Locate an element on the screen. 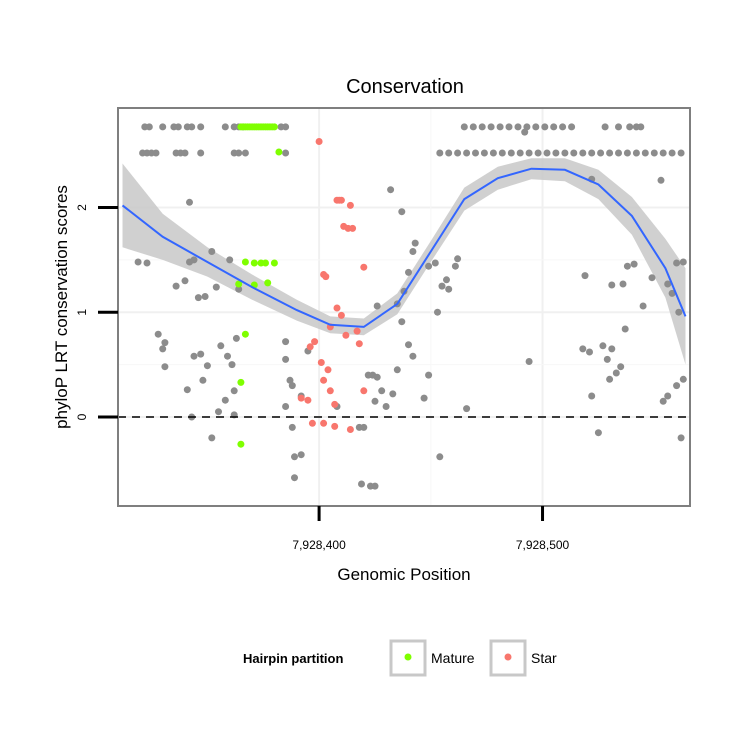 This screenshot has height=750, width=750. legend-title: Hairpin partition is located at coordinates (293, 658).